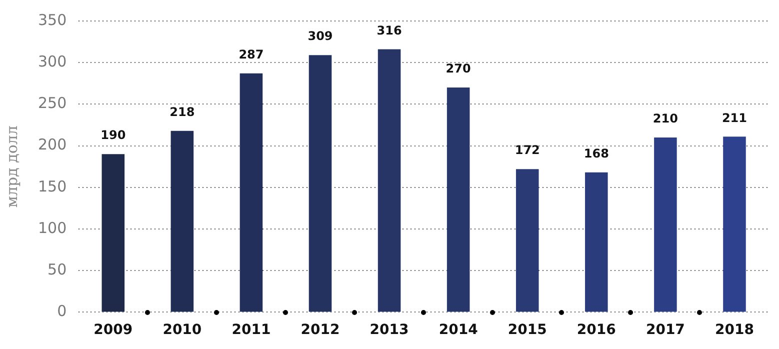 The height and width of the screenshot is (349, 779). I want to click on x-tick-label: 2015, so click(527, 330).